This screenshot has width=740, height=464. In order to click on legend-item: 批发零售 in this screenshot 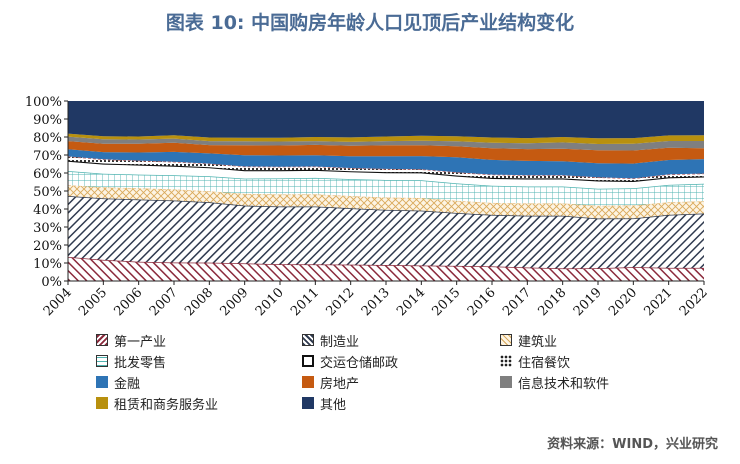, I will do `click(131, 361)`.